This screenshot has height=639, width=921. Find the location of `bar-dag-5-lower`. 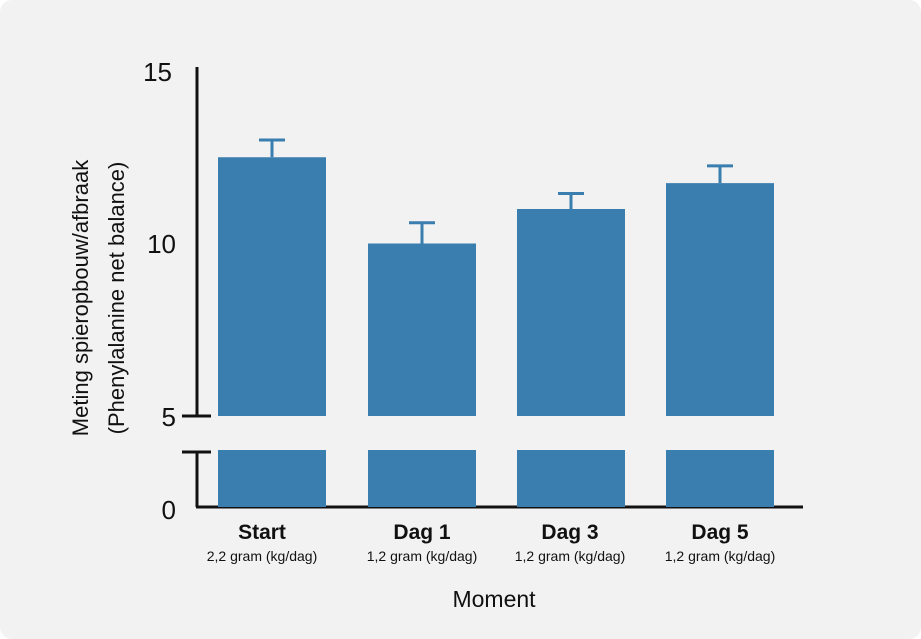

bar-dag-5-lower is located at coordinates (720, 478).